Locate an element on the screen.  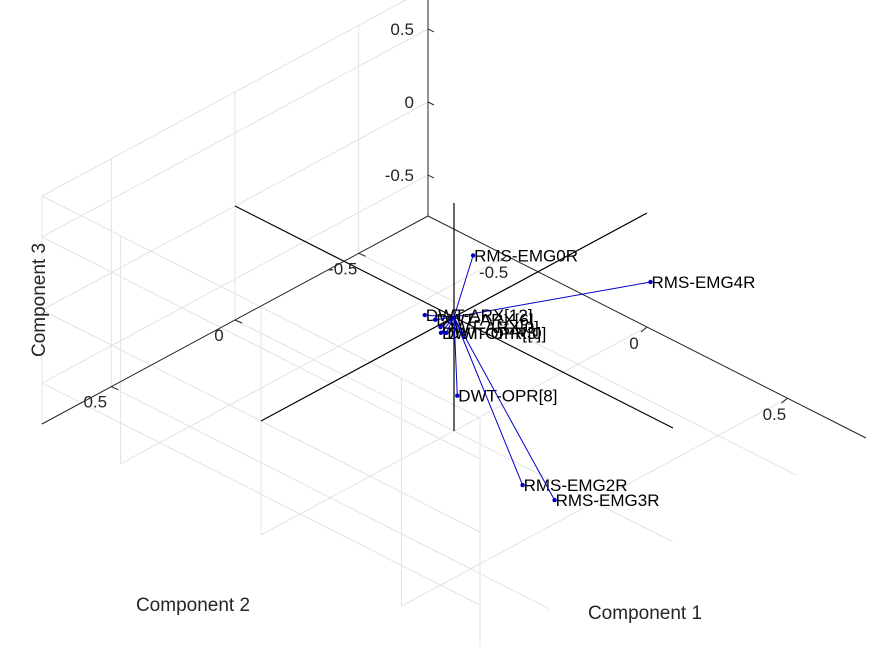
z-axis-title: Component 3 is located at coordinates (39, 300).